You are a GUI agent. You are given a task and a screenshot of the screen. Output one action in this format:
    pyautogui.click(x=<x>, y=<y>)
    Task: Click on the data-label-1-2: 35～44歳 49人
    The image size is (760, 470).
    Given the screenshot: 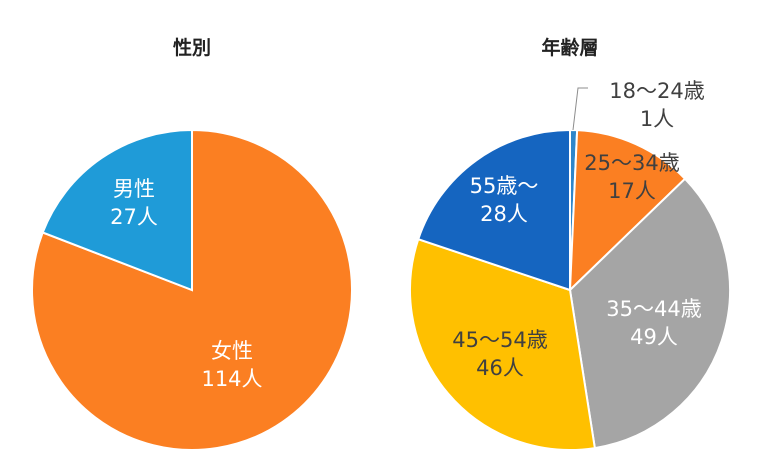 What is the action you would take?
    pyautogui.click(x=653, y=323)
    